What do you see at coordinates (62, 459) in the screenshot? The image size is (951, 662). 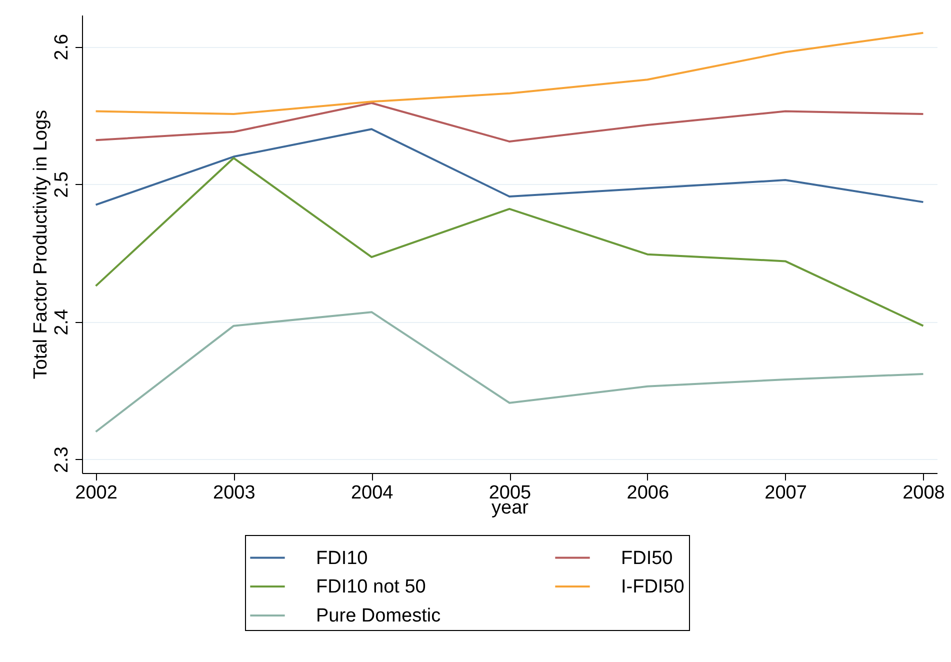 I see `y-tick-label: 2.3` at bounding box center [62, 459].